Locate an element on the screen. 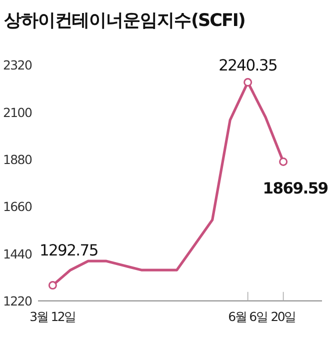  data-label: 2240.35 is located at coordinates (248, 65).